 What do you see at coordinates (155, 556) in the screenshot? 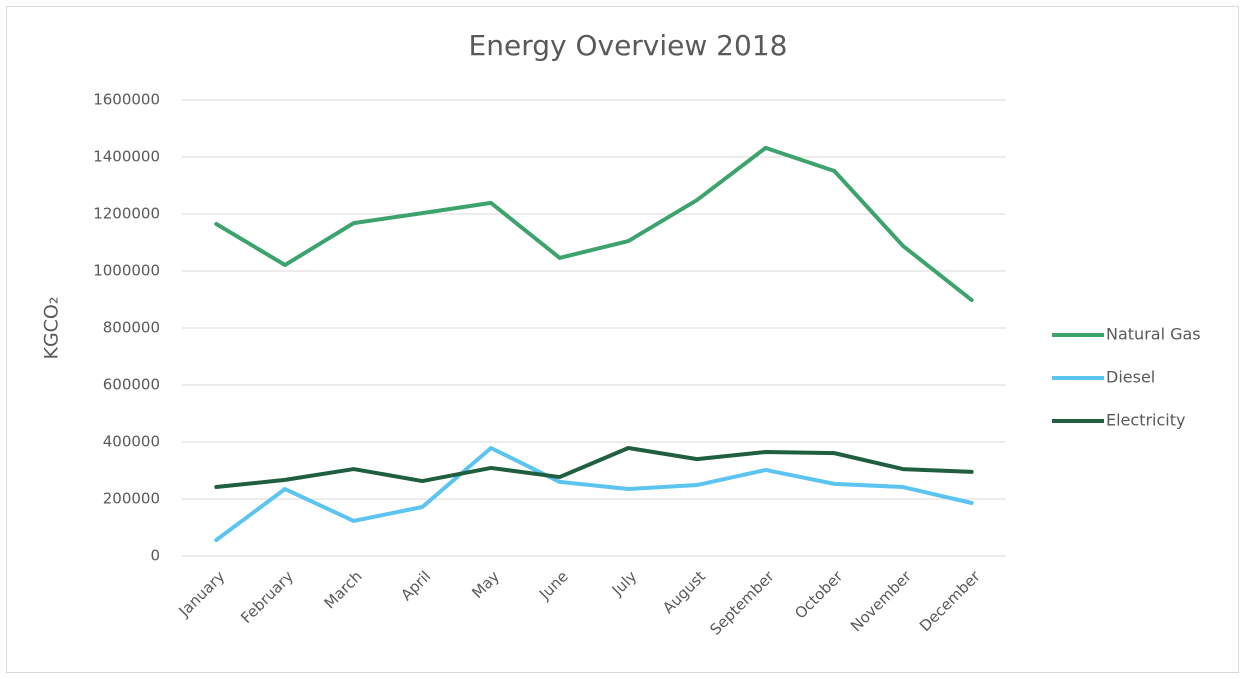
I see `y-tick-label: 0` at bounding box center [155, 556].